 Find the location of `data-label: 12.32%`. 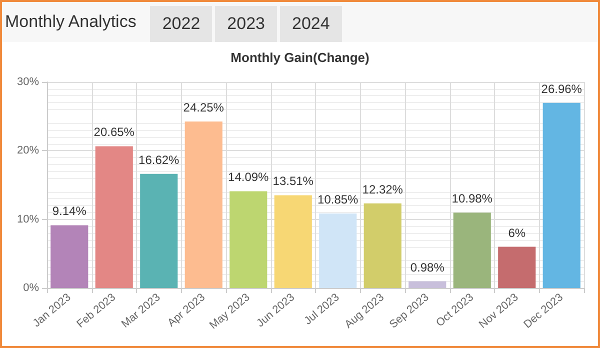

data-label: 12.32% is located at coordinates (383, 189).